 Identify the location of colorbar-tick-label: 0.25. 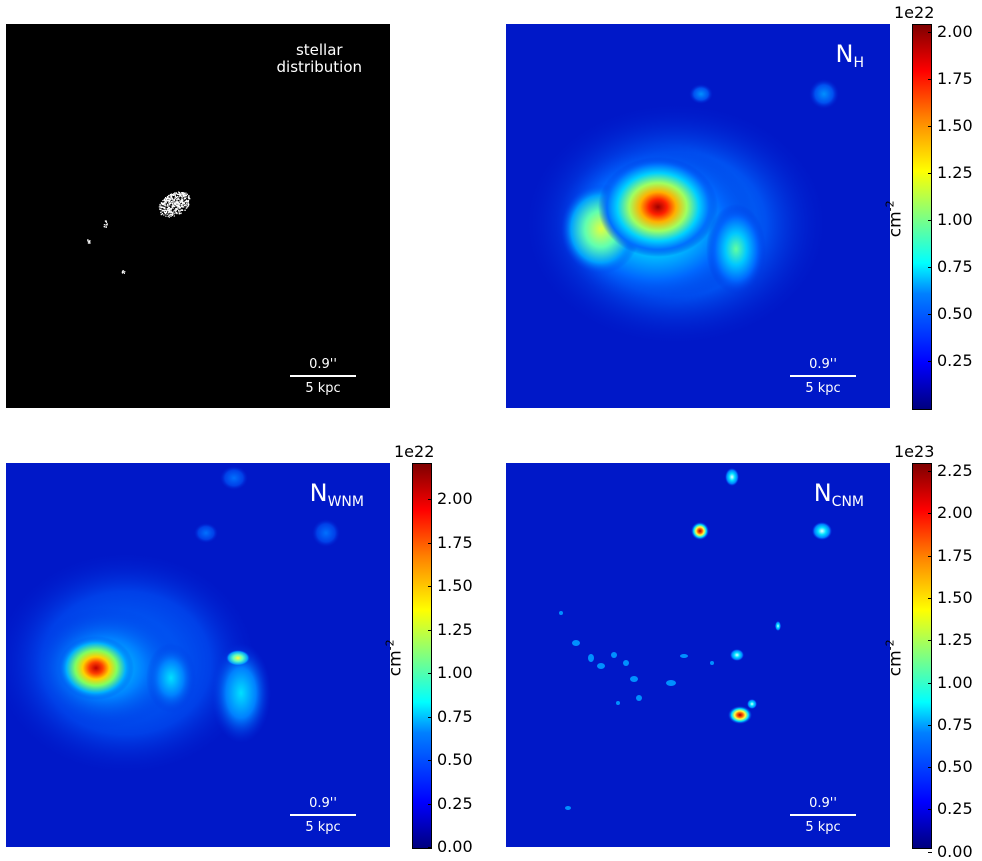
(455, 803).